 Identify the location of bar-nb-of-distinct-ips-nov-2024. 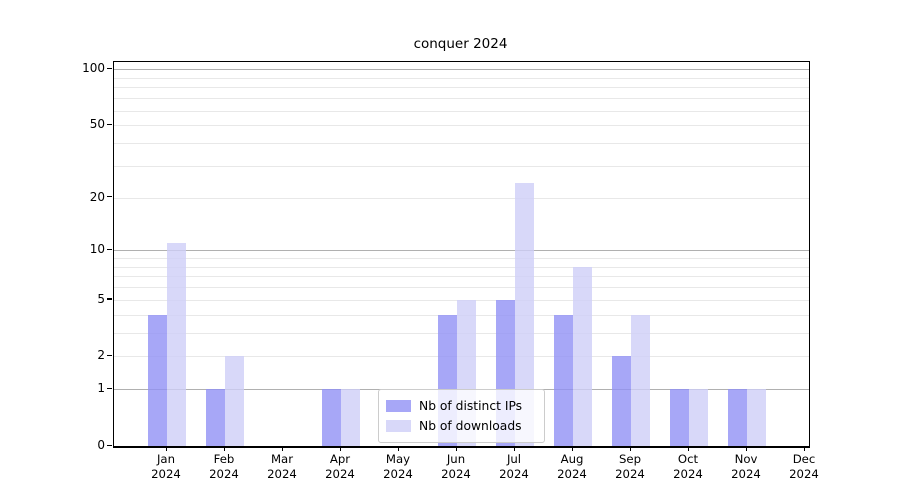
(737, 417).